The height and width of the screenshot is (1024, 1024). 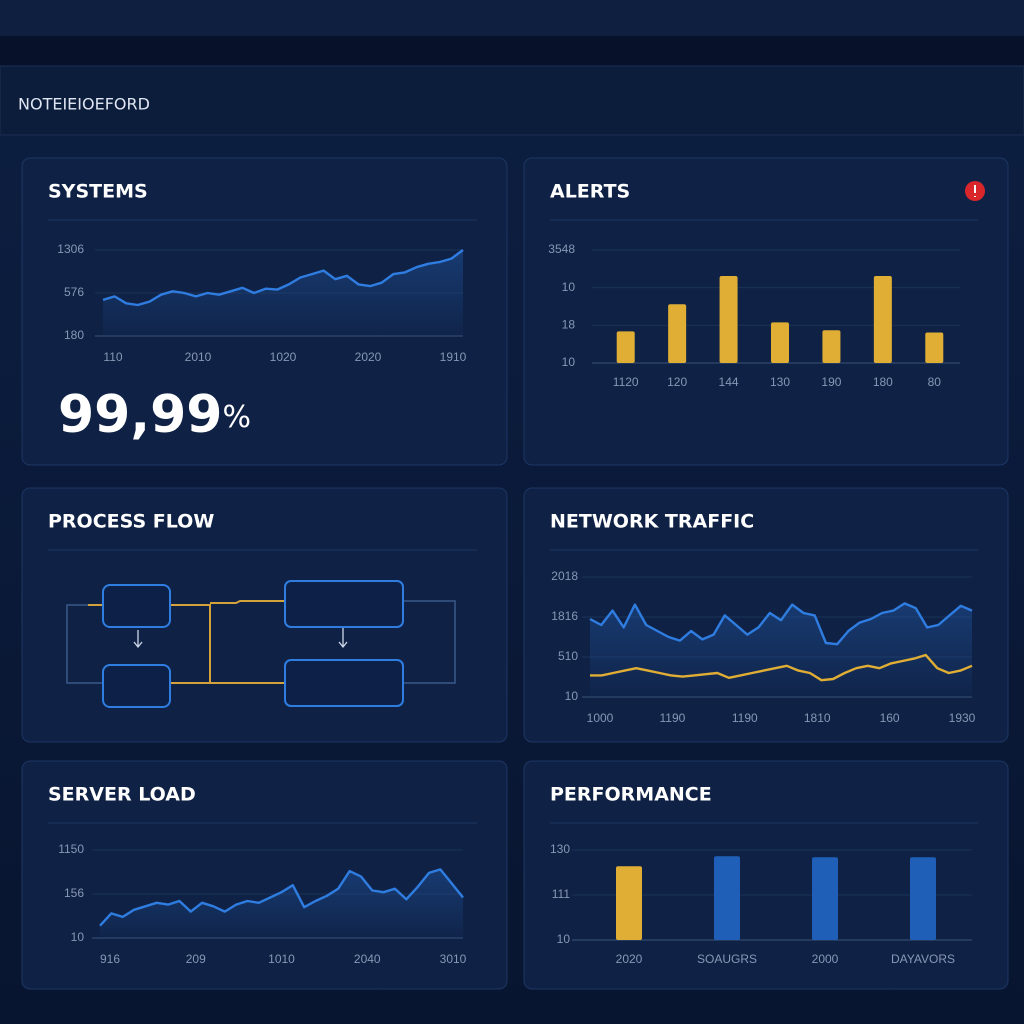 What do you see at coordinates (240, 638) in the screenshot?
I see `flow-arrow` at bounding box center [240, 638].